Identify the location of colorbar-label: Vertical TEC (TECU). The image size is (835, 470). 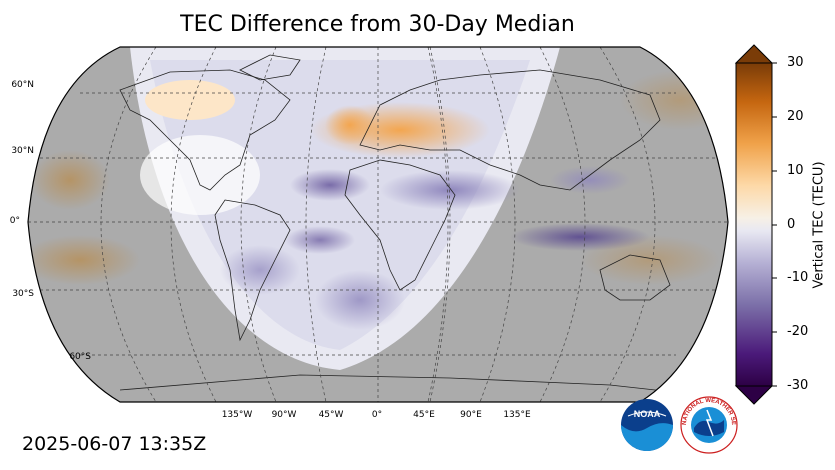
(819, 225).